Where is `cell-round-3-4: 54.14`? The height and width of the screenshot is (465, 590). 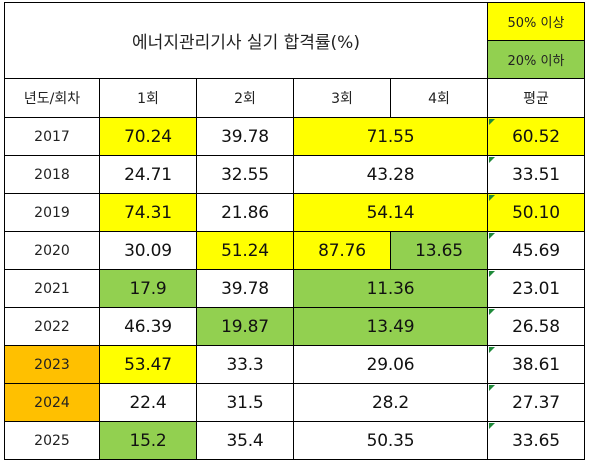
cell-round-3-4: 54.14 is located at coordinates (390, 212).